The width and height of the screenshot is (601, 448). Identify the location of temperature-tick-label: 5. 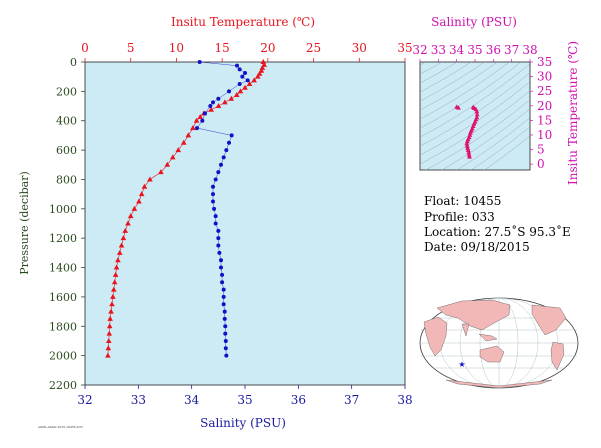
(131, 48).